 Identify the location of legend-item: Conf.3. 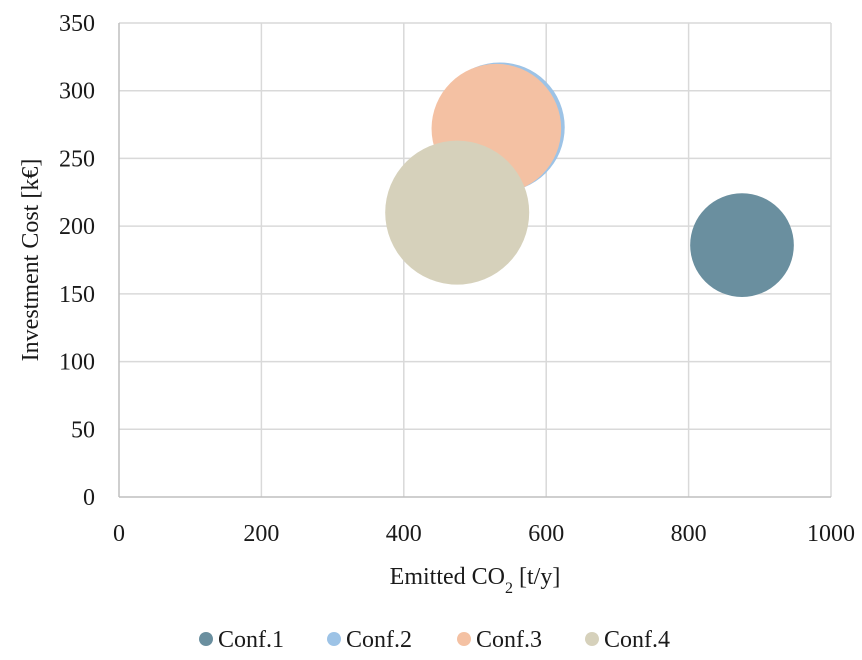
(499, 640).